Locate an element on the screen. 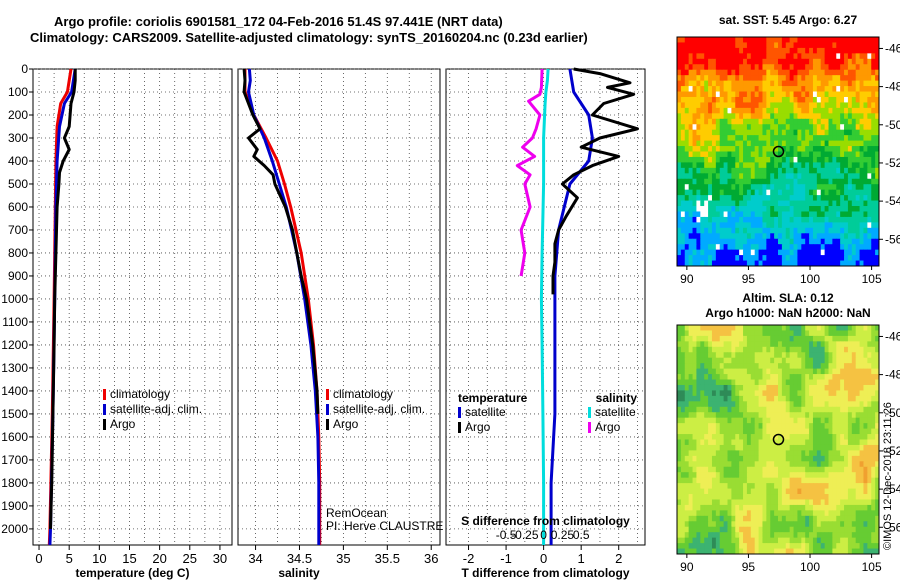 The width and height of the screenshot is (900, 580). series-line-argo is located at coordinates (281, 241).